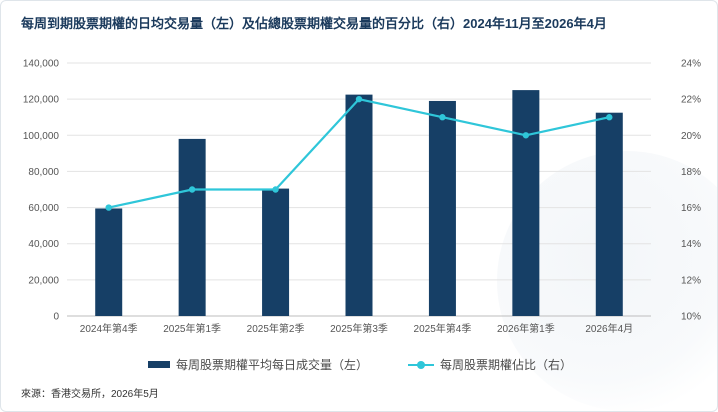 The height and width of the screenshot is (412, 718). I want to click on x-tick-label: 2025年第2季, so click(276, 328).